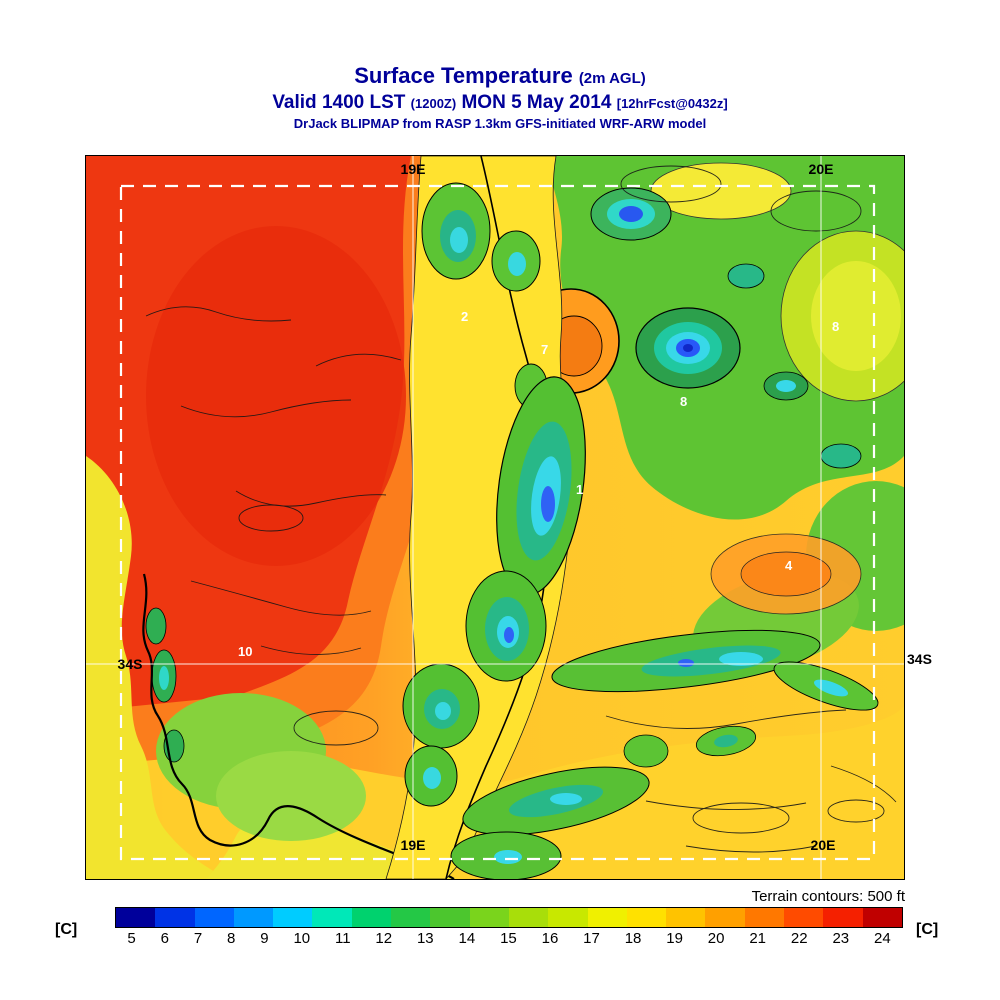  Describe the element at coordinates (550, 938) in the screenshot. I see `colorbar-tick-label: 16` at that location.